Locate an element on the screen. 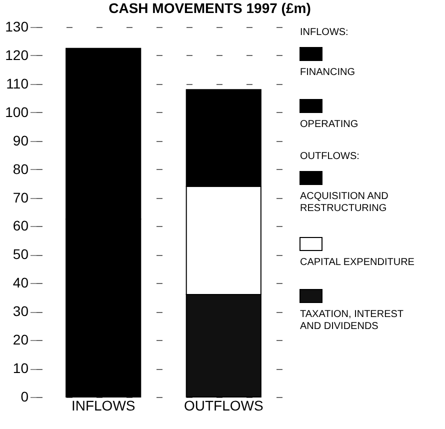  text: OUTFLOWS: is located at coordinates (330, 156).